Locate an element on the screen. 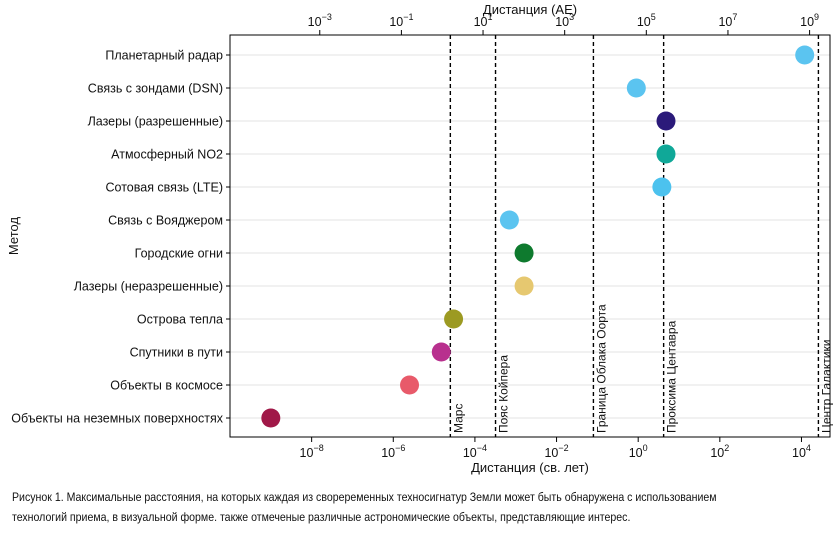  y-tick-label: Сотовая связь (LTE) is located at coordinates (165, 188).